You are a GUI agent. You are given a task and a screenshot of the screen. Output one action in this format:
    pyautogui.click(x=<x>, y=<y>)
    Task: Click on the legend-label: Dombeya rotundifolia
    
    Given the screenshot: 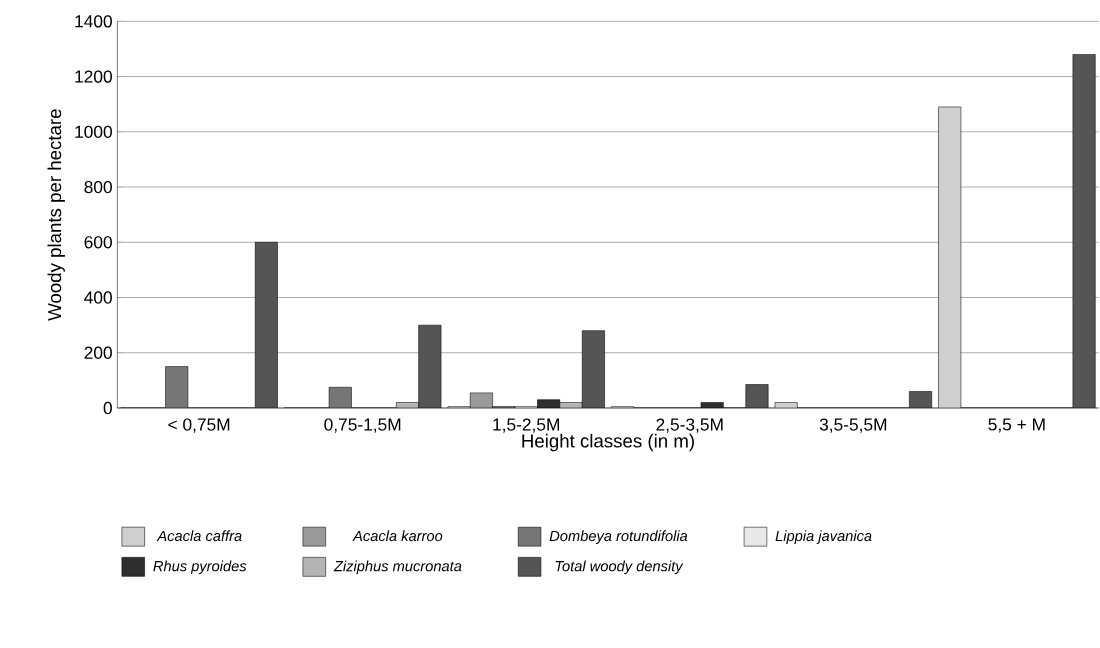 What is the action you would take?
    pyautogui.click(x=618, y=537)
    